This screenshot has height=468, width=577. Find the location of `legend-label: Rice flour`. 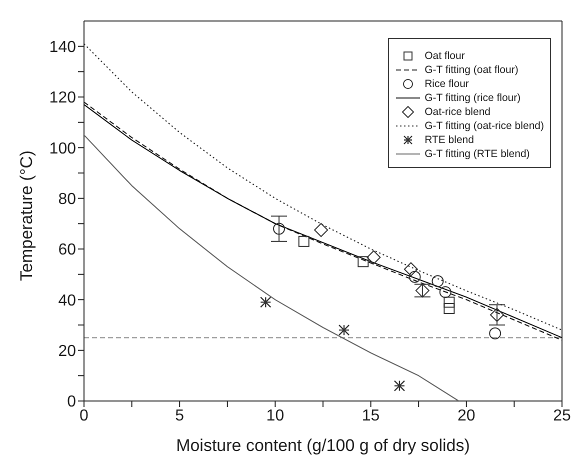

legend-label: Rice flour is located at coordinates (446, 84).